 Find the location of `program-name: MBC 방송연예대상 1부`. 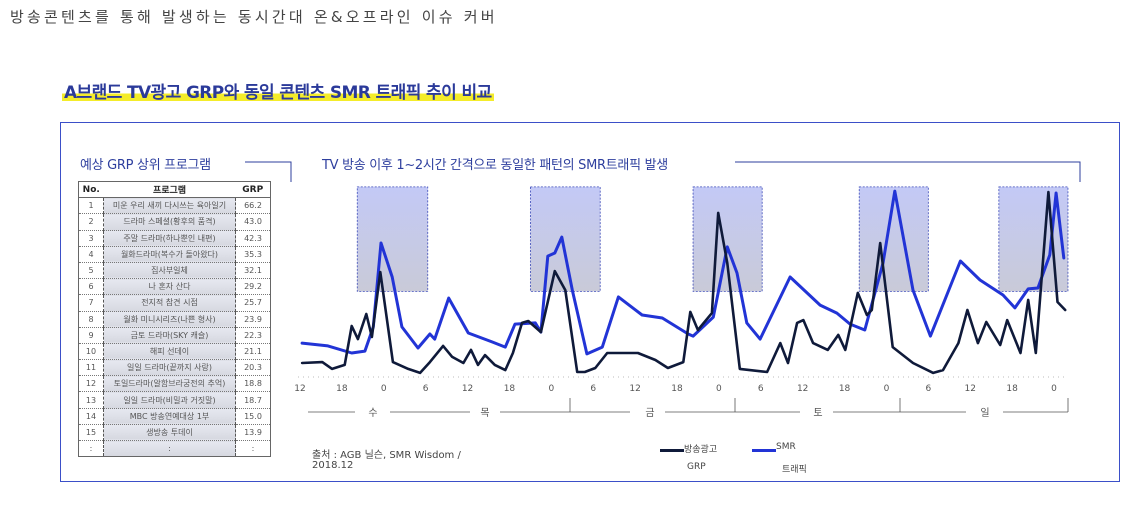

program-name: MBC 방송연예대상 1부 is located at coordinates (169, 416).